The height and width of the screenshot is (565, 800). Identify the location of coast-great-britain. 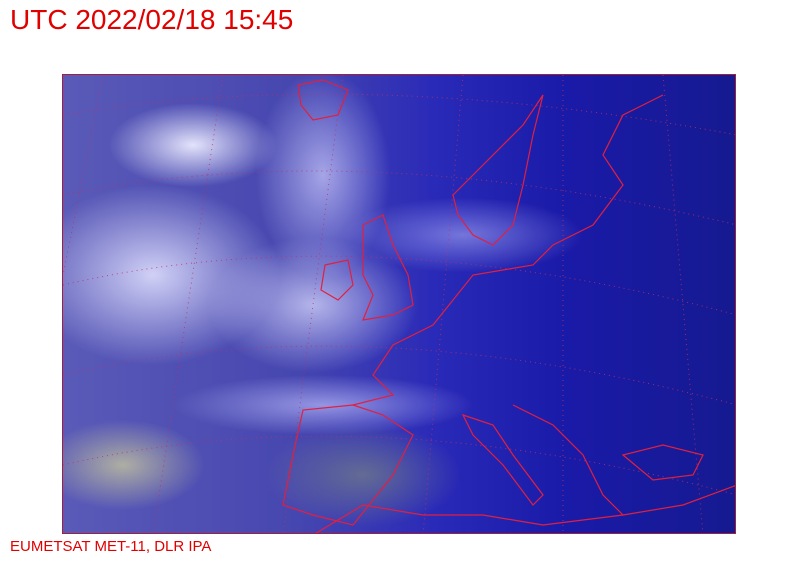
(388, 267).